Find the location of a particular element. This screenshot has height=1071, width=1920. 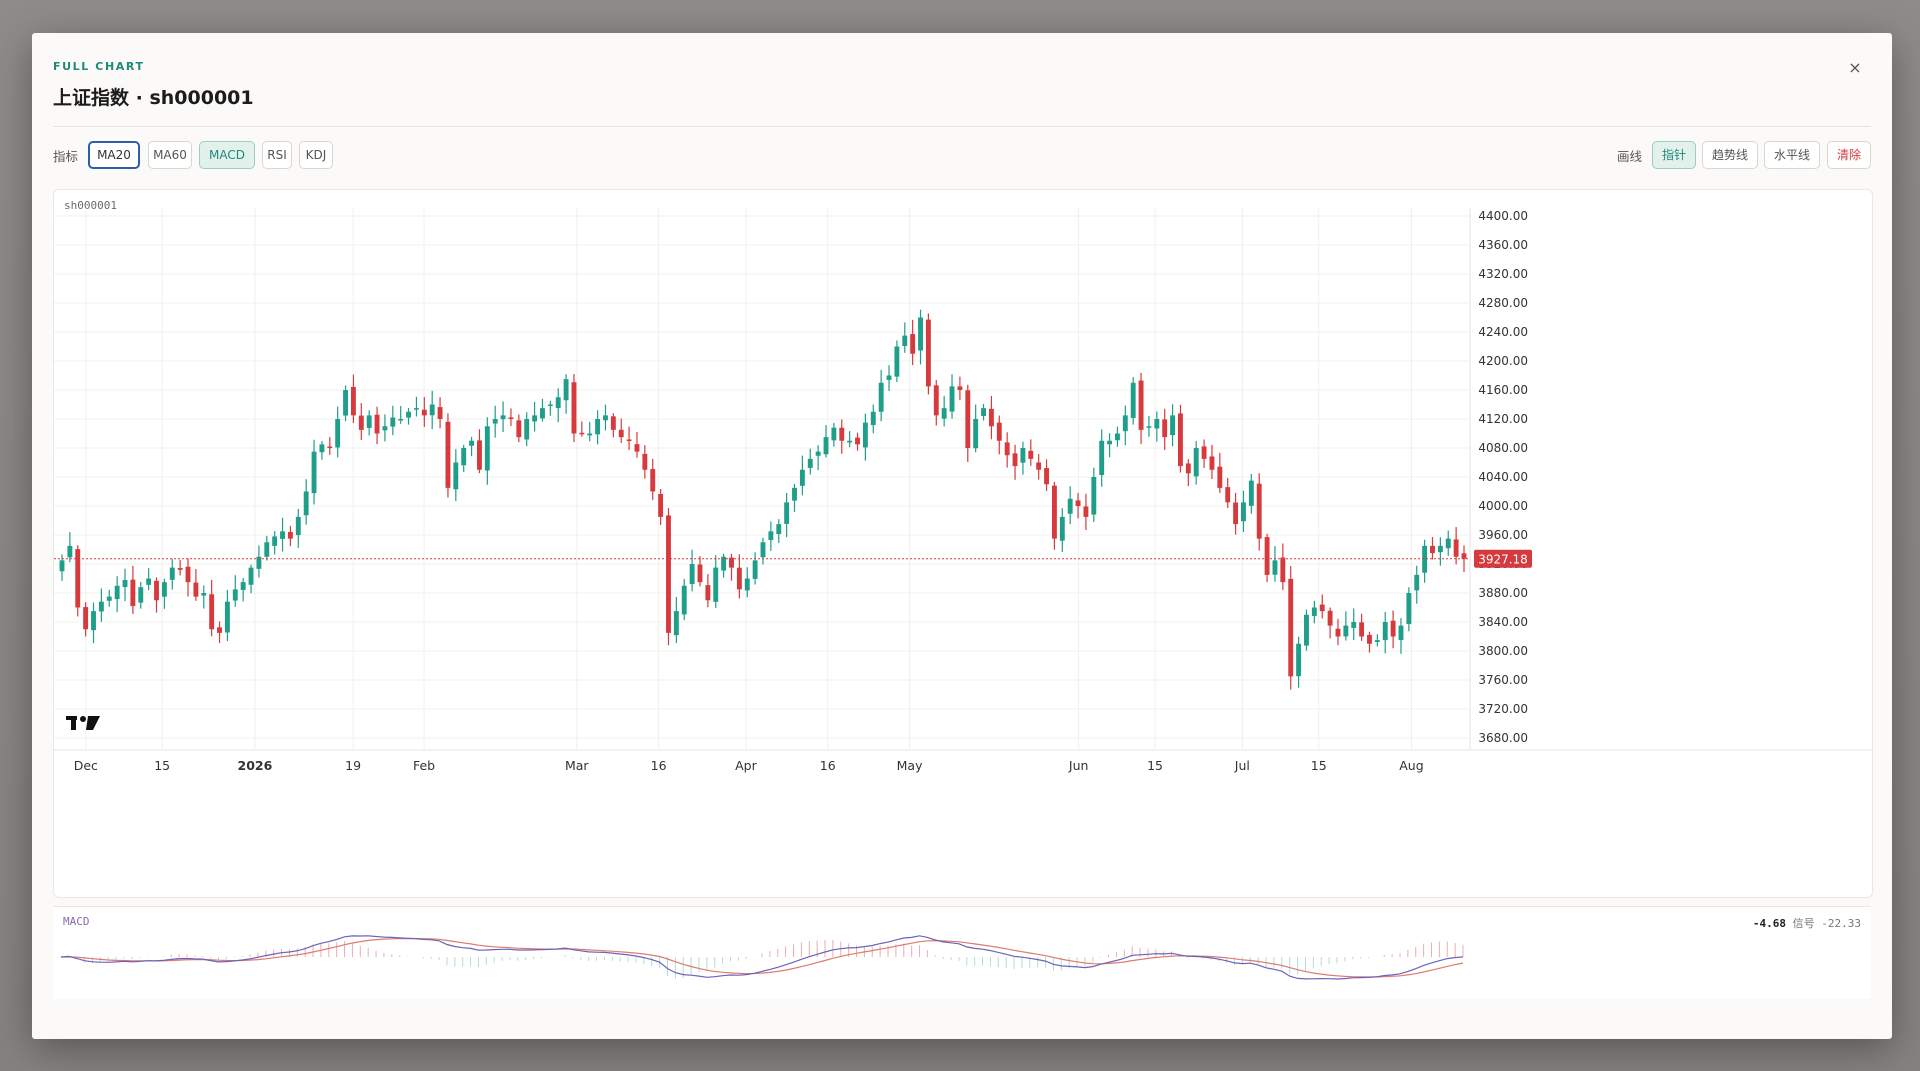

indicator-kdj-button: KDJ is located at coordinates (316, 155).